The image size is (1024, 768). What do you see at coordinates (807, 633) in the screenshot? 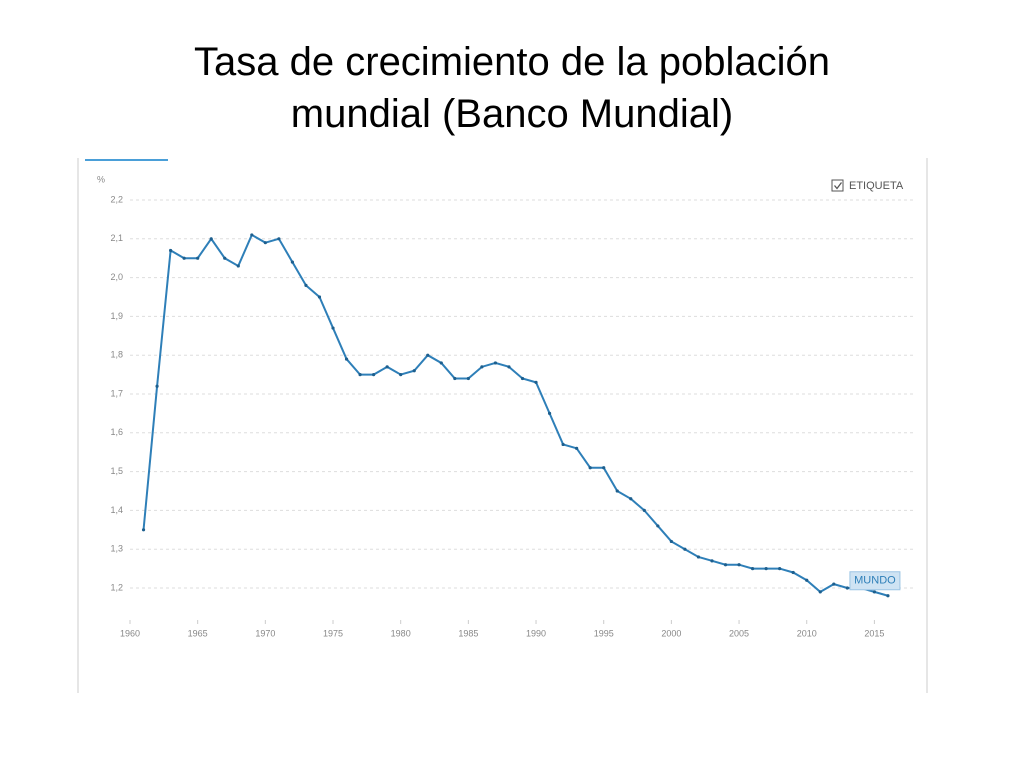
I see `x-tick-label: 2010` at bounding box center [807, 633].